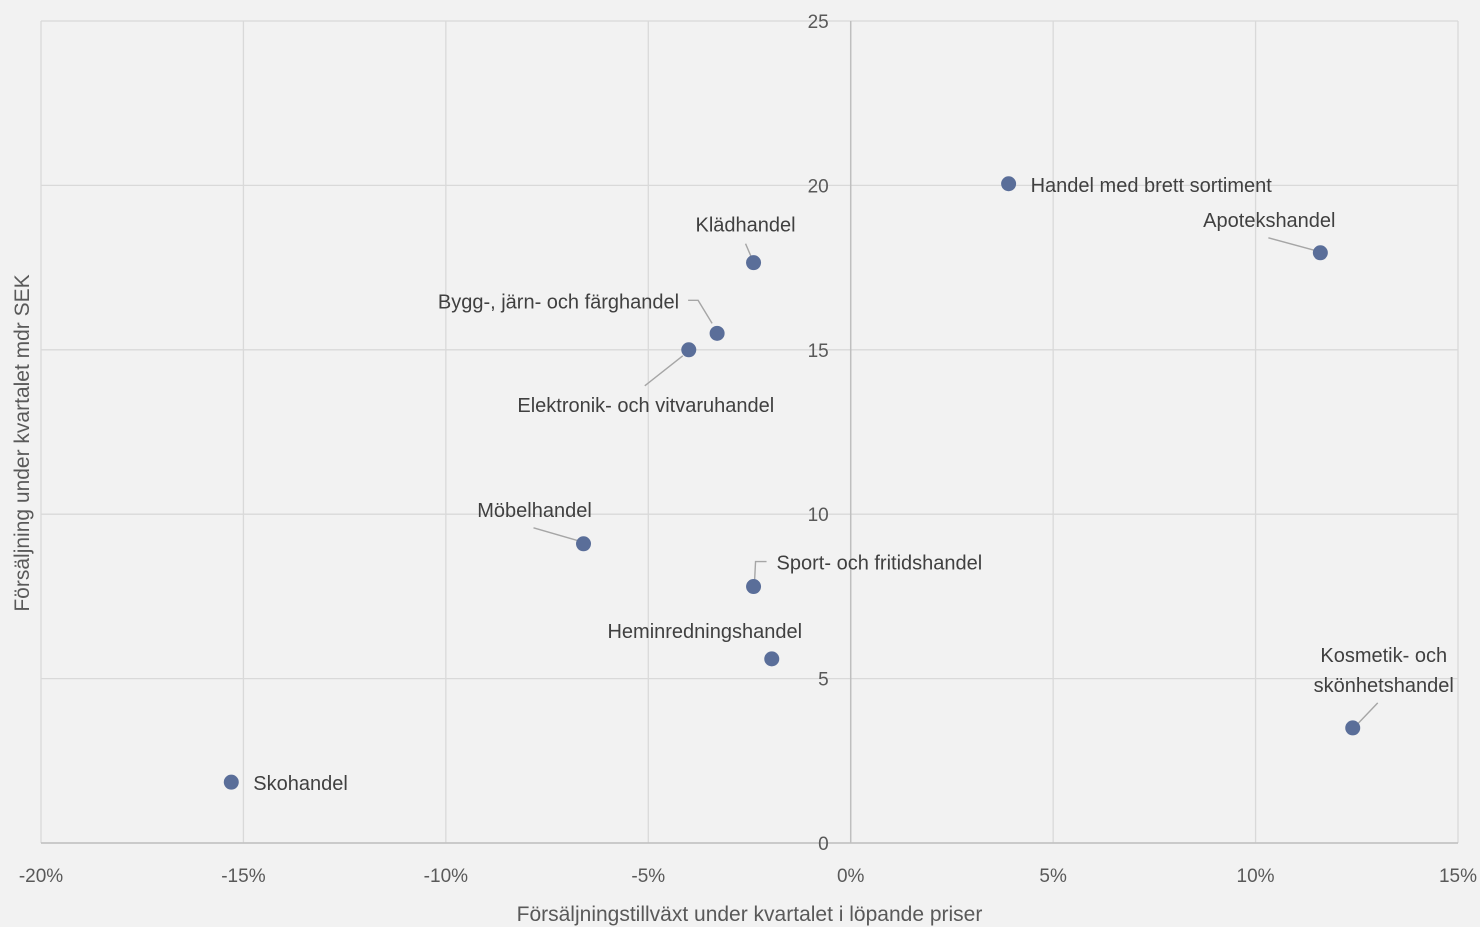  I want to click on data-label: Bygg-, järn- och färghandel, so click(558, 302).